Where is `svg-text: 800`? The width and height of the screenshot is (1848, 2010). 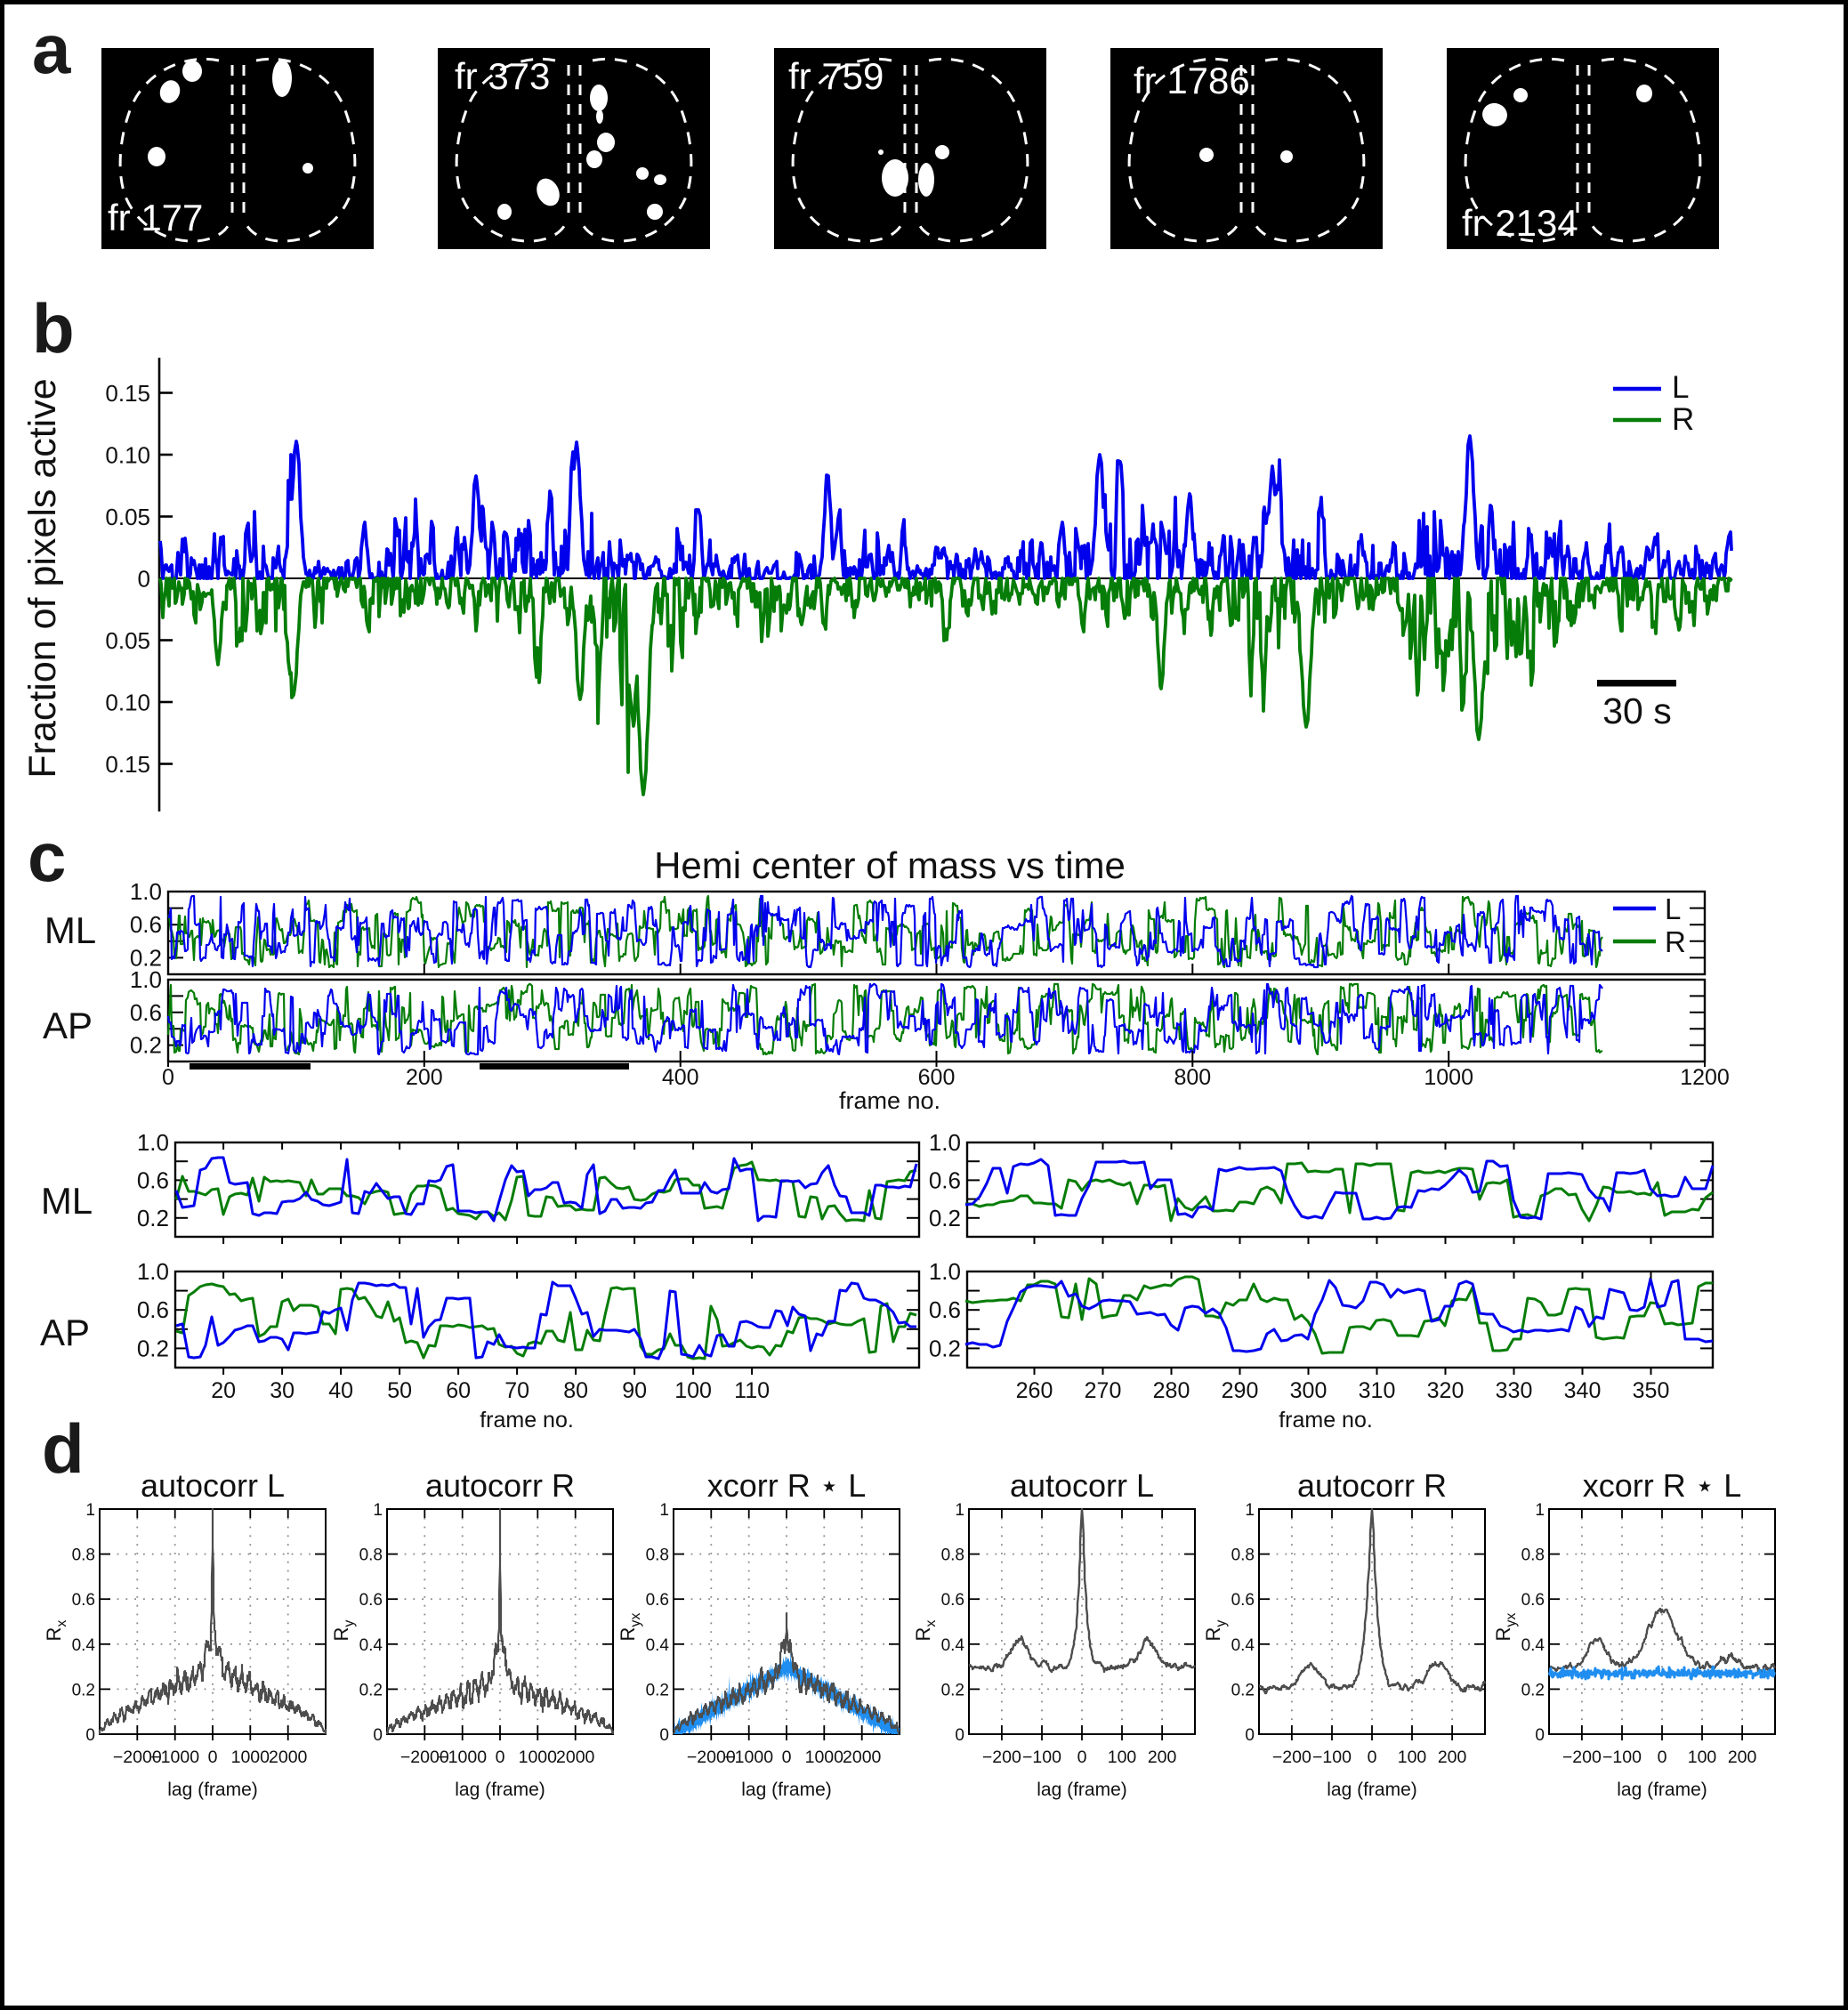
svg-text: 800 is located at coordinates (1192, 1077).